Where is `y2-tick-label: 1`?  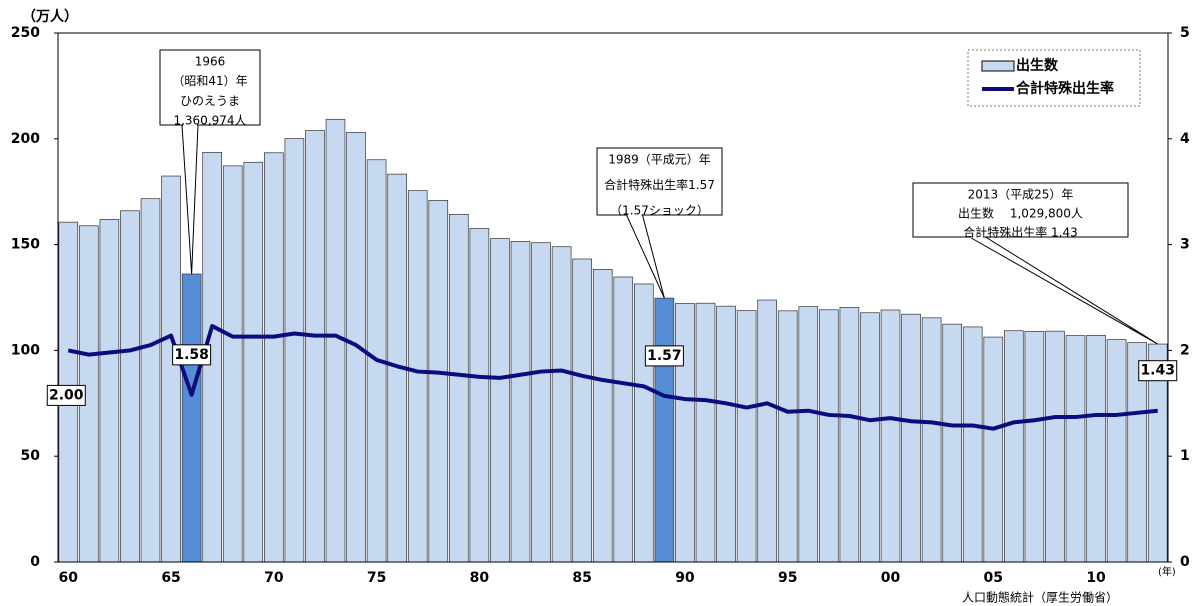
y2-tick-label: 1 is located at coordinates (1185, 456).